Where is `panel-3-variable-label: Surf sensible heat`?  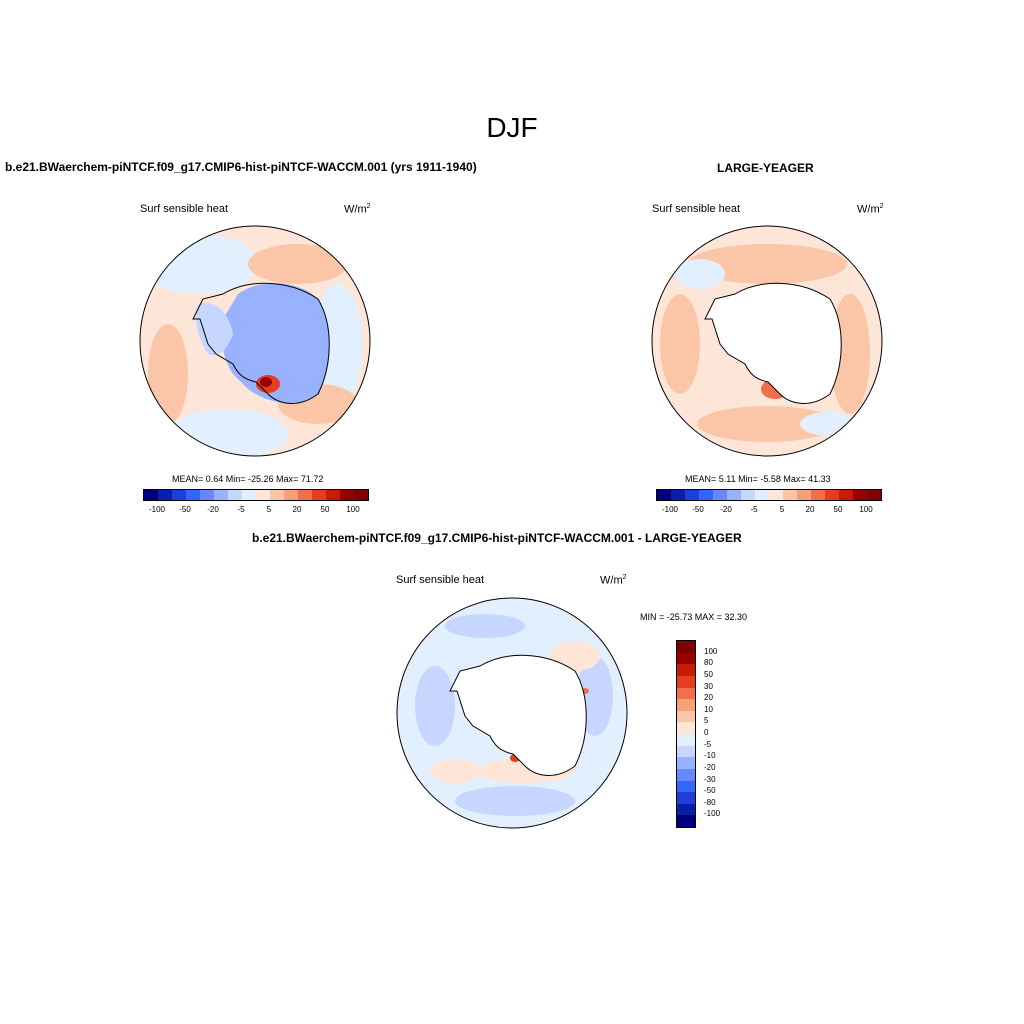 panel-3-variable-label: Surf sensible heat is located at coordinates (440, 580).